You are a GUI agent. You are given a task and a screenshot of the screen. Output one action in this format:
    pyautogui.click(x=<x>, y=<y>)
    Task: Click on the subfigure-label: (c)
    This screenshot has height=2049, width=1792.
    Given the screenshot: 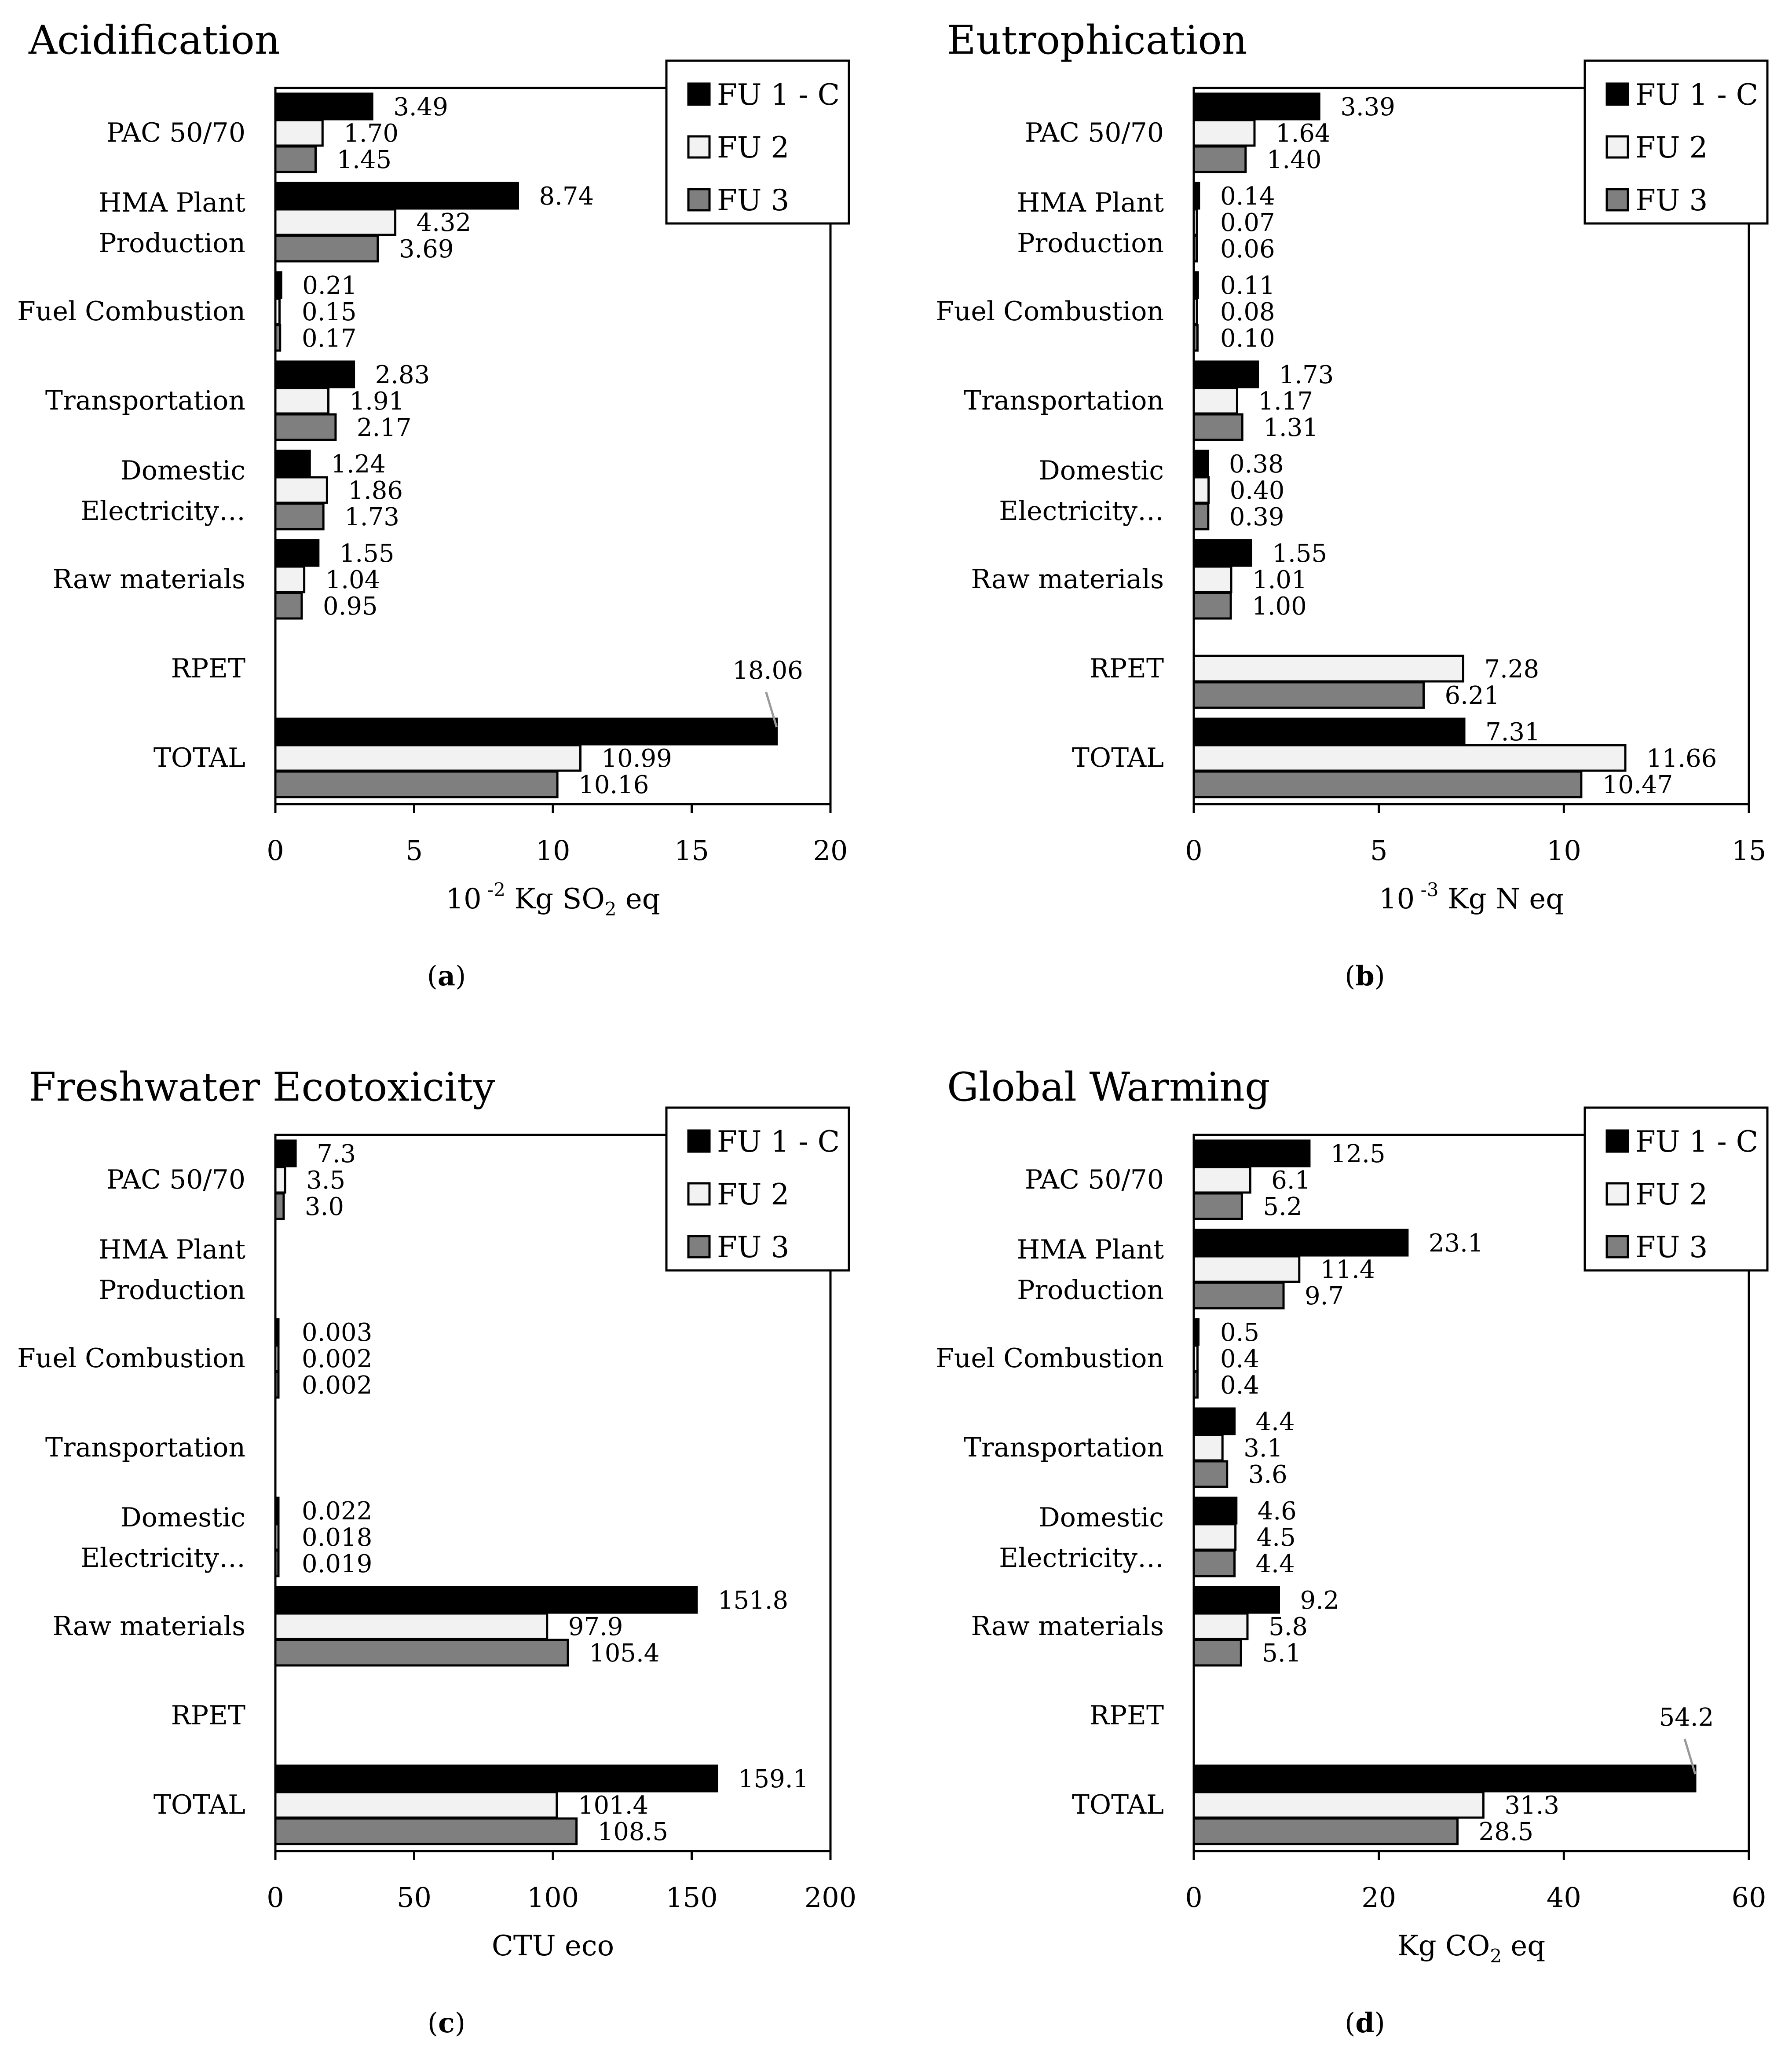 What is the action you would take?
    pyautogui.click(x=446, y=2023)
    